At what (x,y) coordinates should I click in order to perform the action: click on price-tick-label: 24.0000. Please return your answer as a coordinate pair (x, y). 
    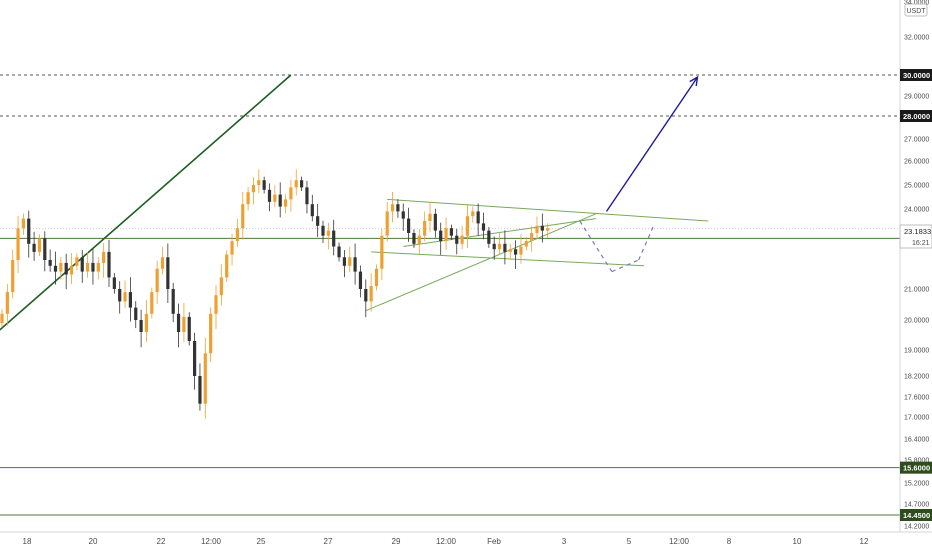
    Looking at the image, I should click on (916, 210).